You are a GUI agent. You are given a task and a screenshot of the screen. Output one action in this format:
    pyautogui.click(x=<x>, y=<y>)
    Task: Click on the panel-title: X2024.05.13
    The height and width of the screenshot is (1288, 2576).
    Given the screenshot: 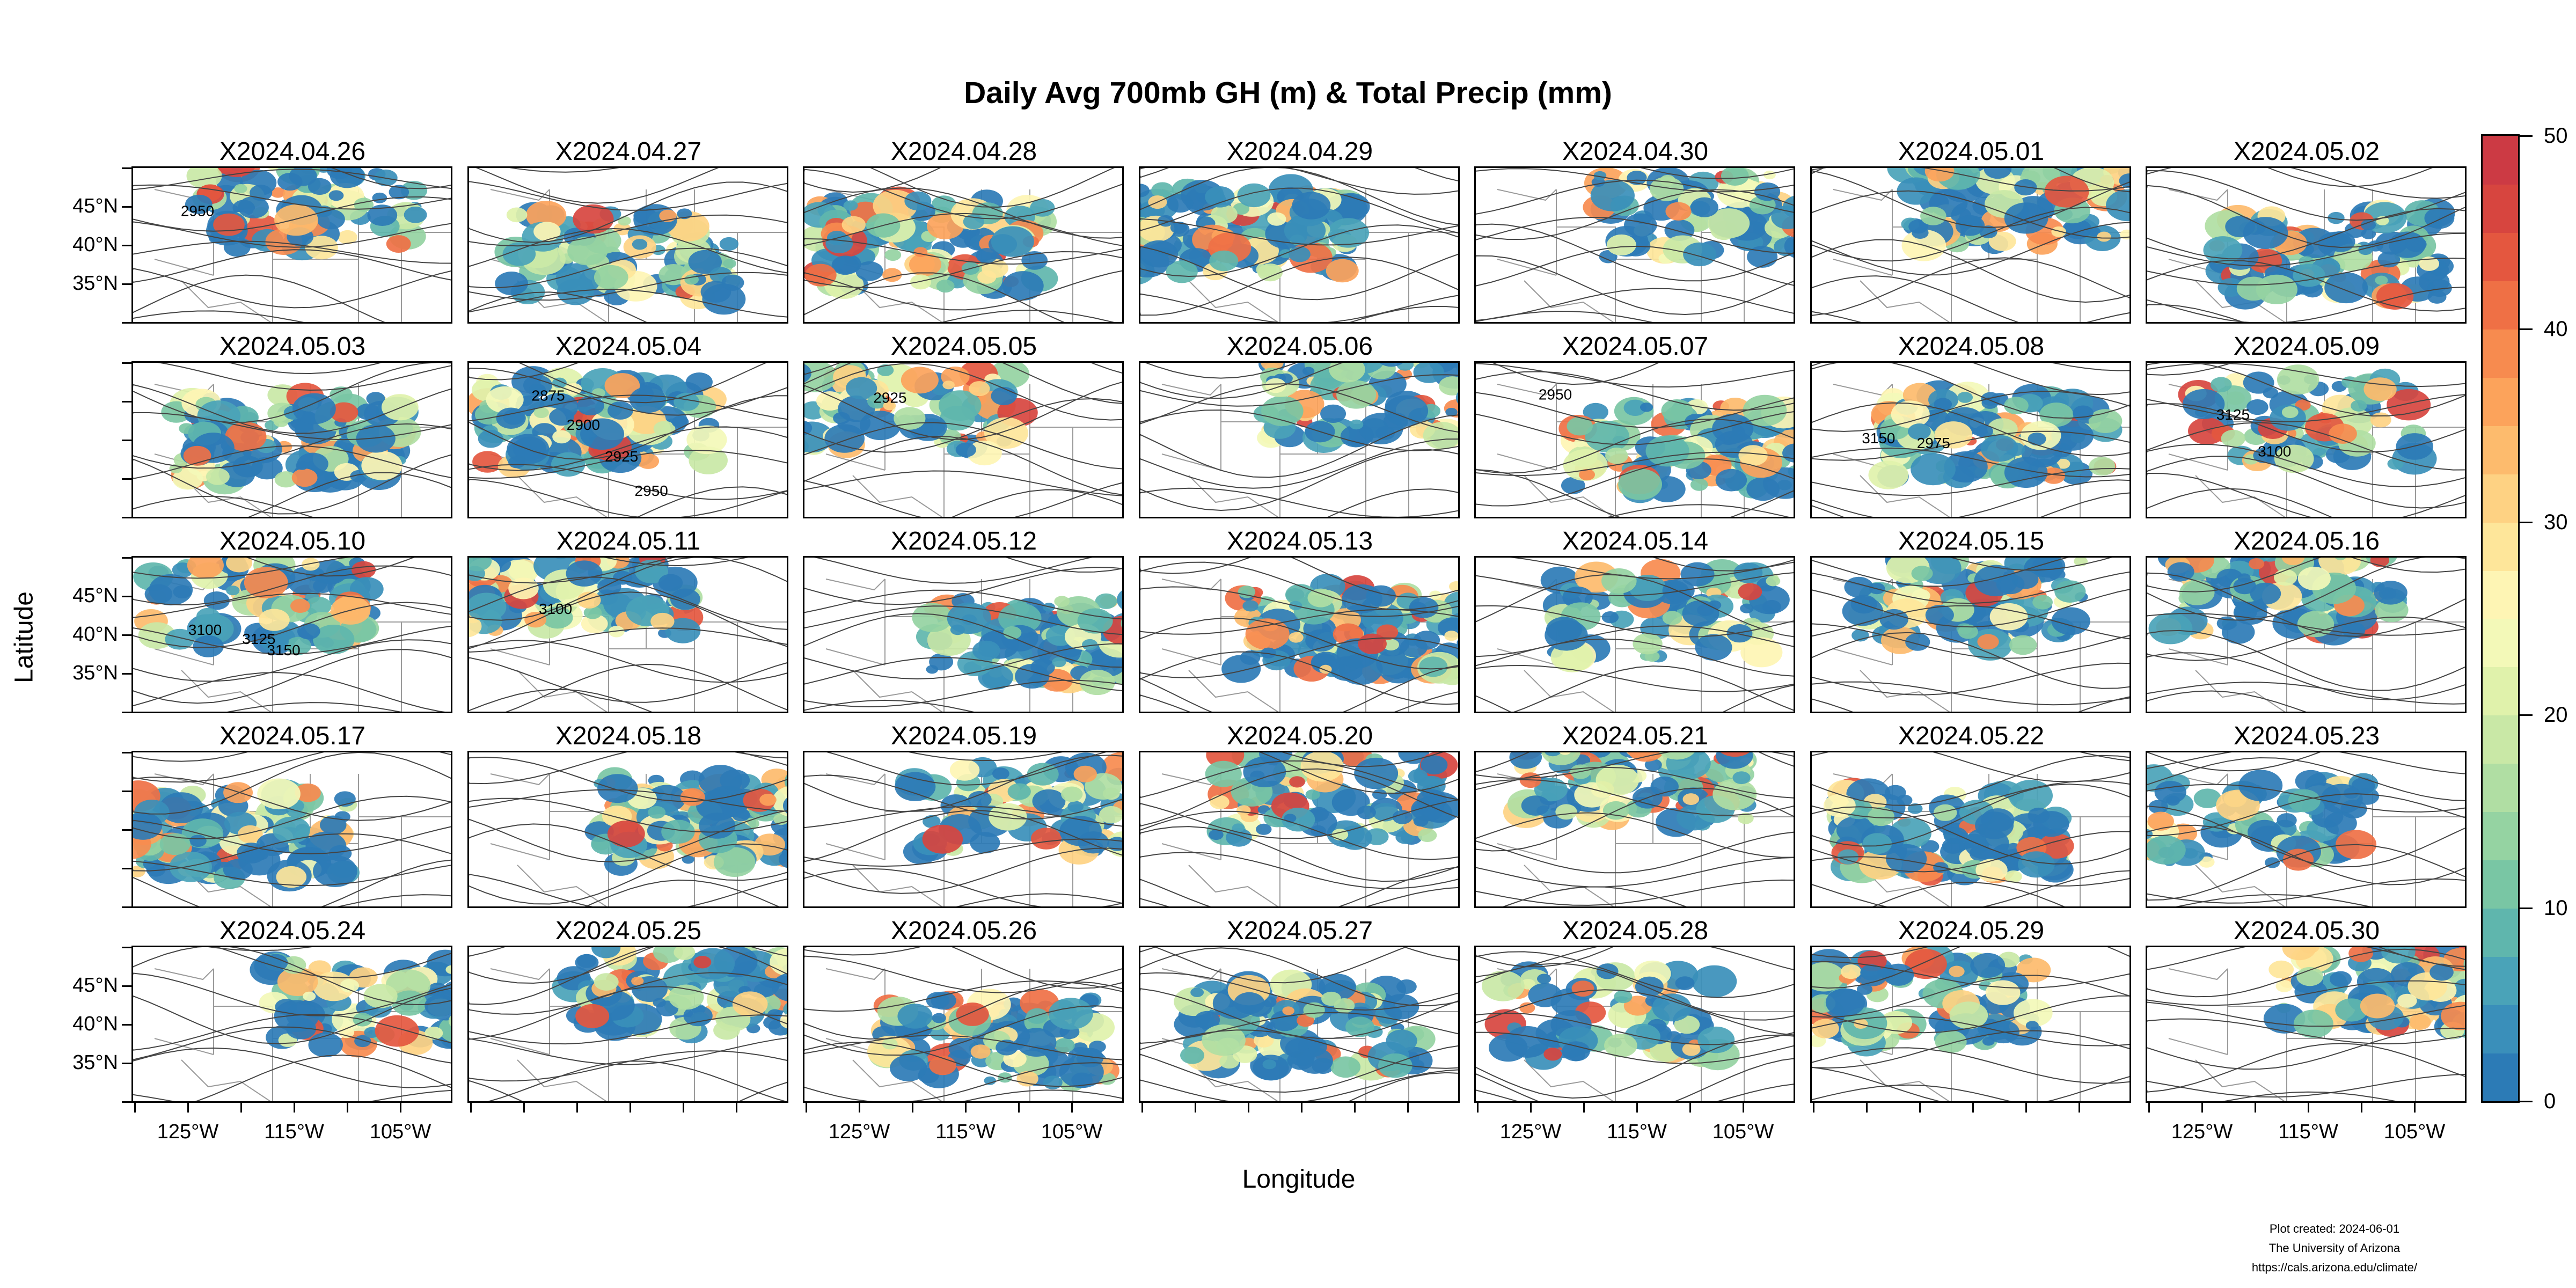 What is the action you would take?
    pyautogui.click(x=1299, y=541)
    